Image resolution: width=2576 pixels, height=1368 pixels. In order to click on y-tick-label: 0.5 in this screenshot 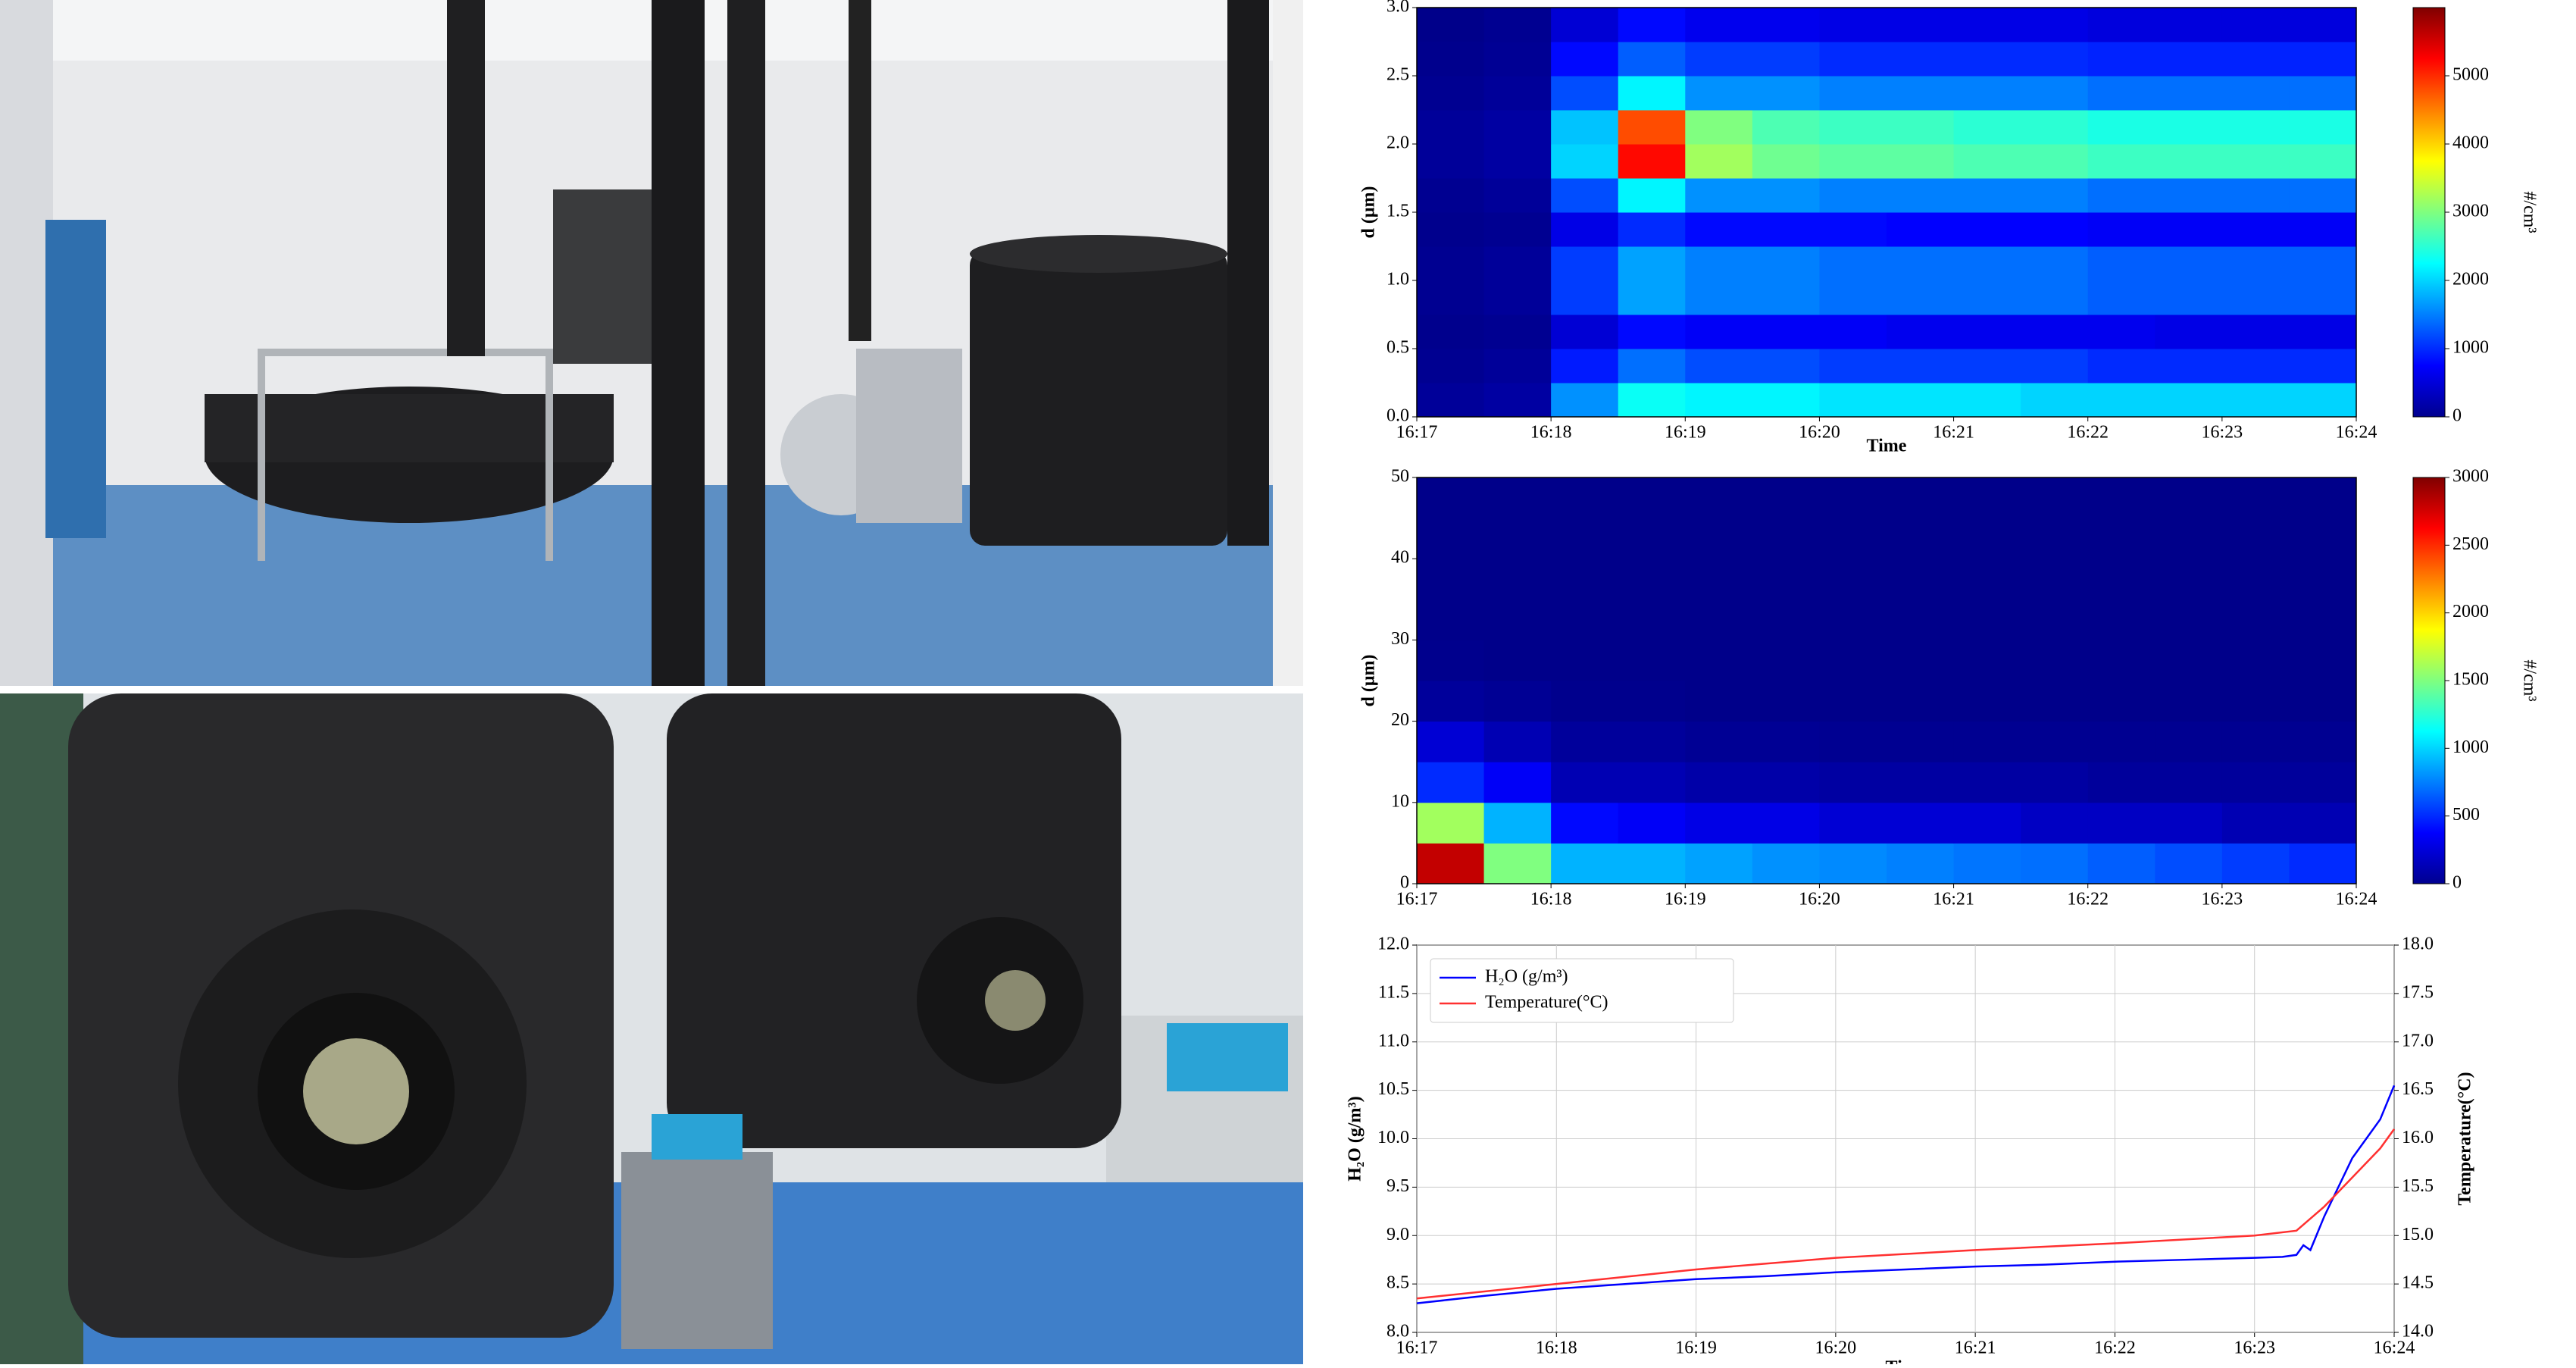, I will do `click(1397, 348)`.